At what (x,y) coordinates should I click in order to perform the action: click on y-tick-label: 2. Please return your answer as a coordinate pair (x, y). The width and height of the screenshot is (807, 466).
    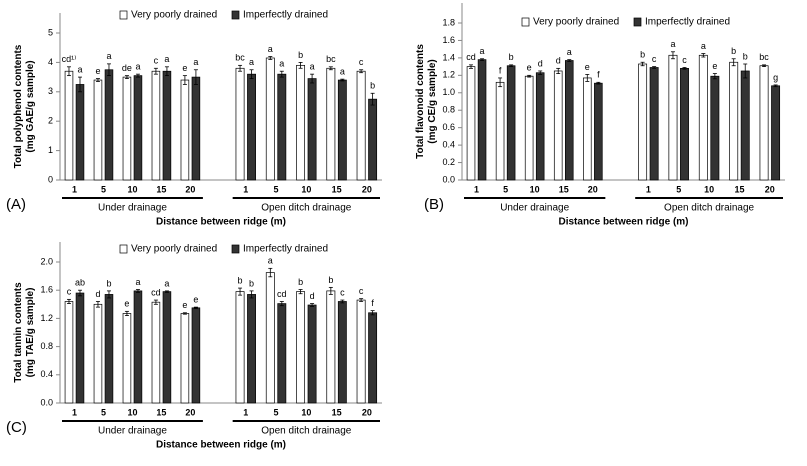
    Looking at the image, I should click on (50, 121).